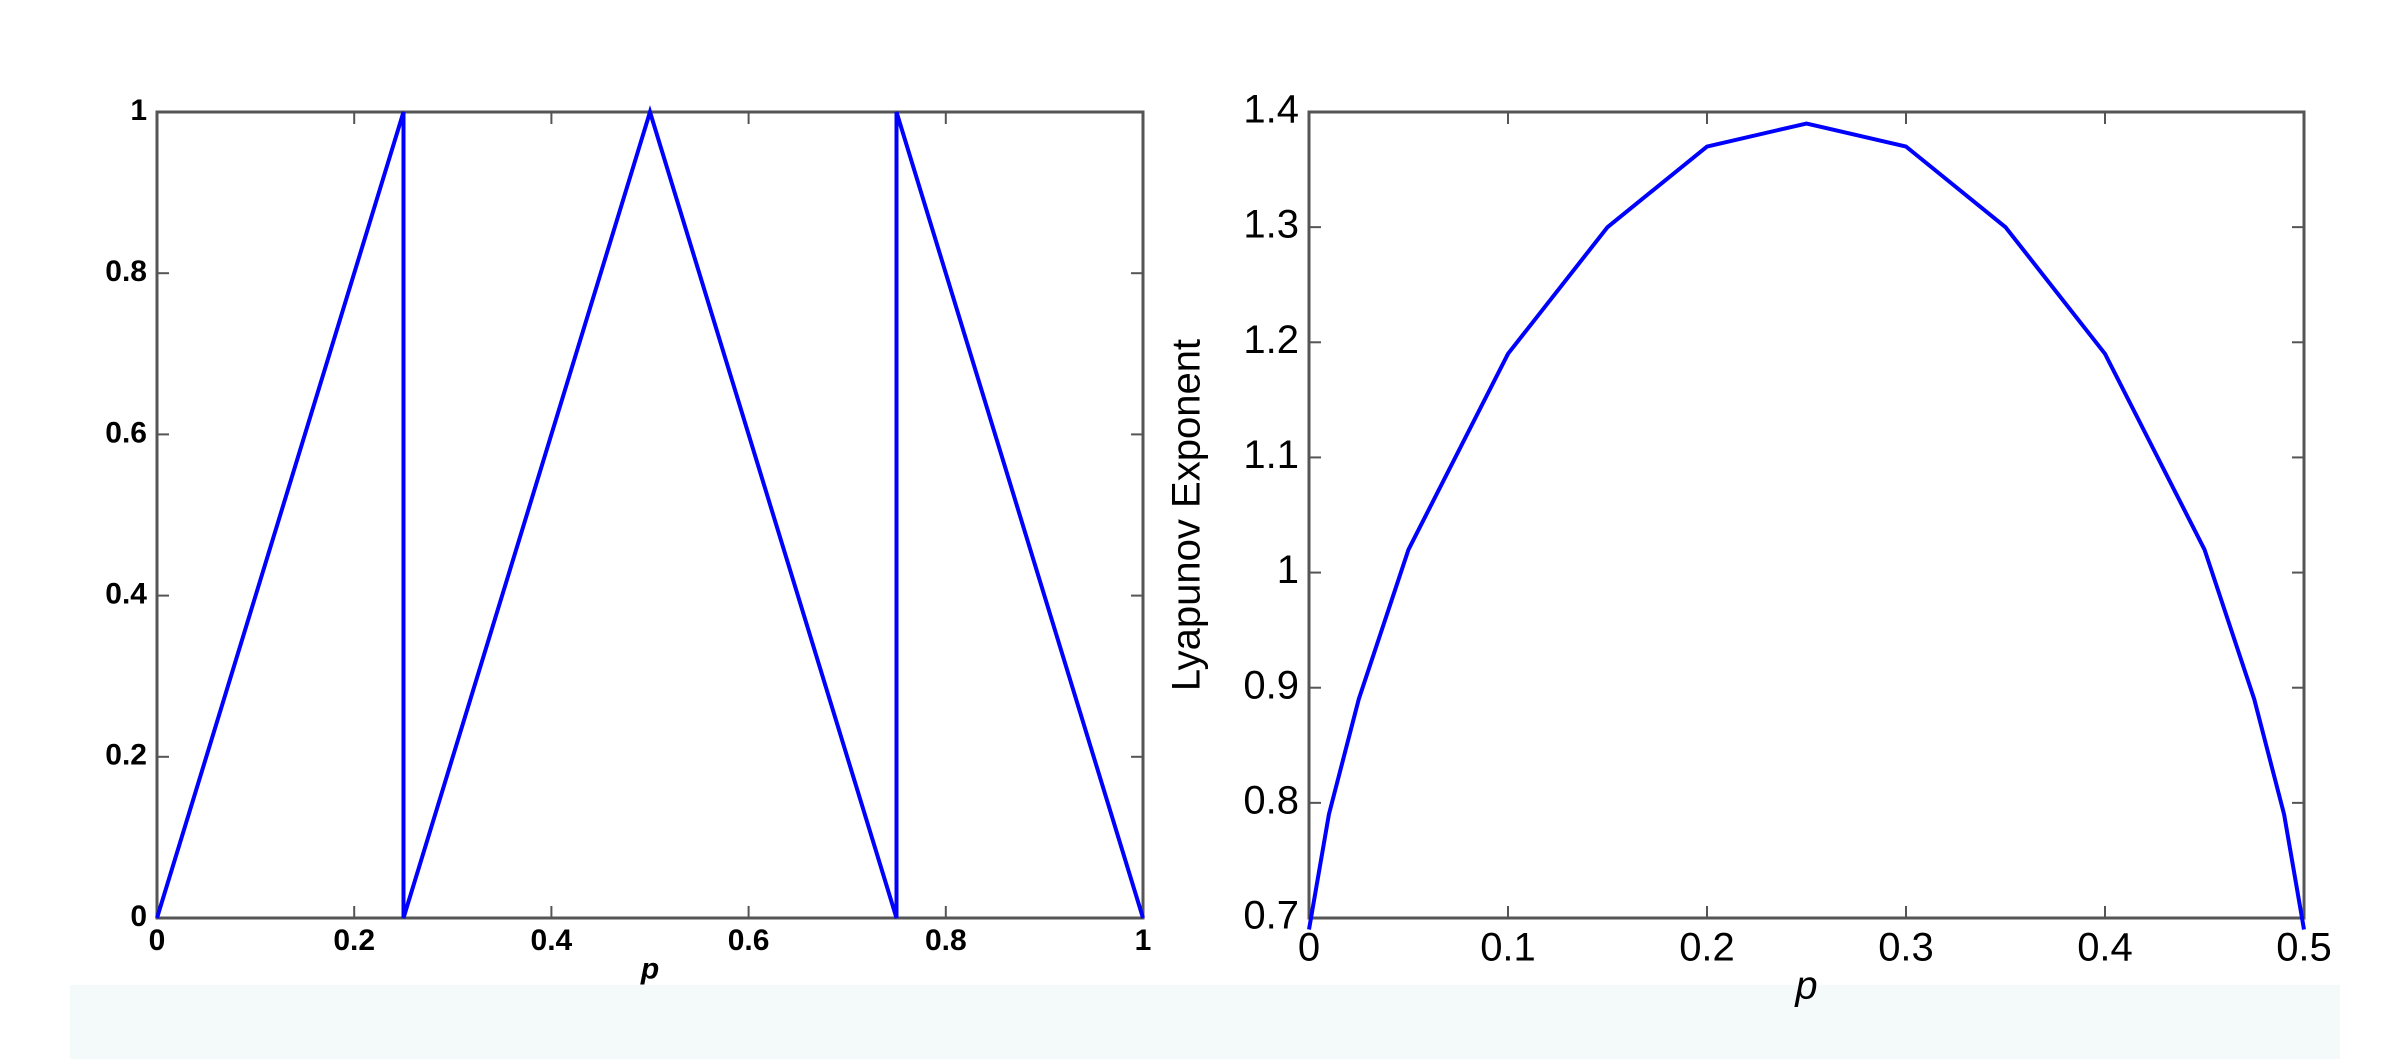  I want to click on x-tick-label: 0.8, so click(946, 940).